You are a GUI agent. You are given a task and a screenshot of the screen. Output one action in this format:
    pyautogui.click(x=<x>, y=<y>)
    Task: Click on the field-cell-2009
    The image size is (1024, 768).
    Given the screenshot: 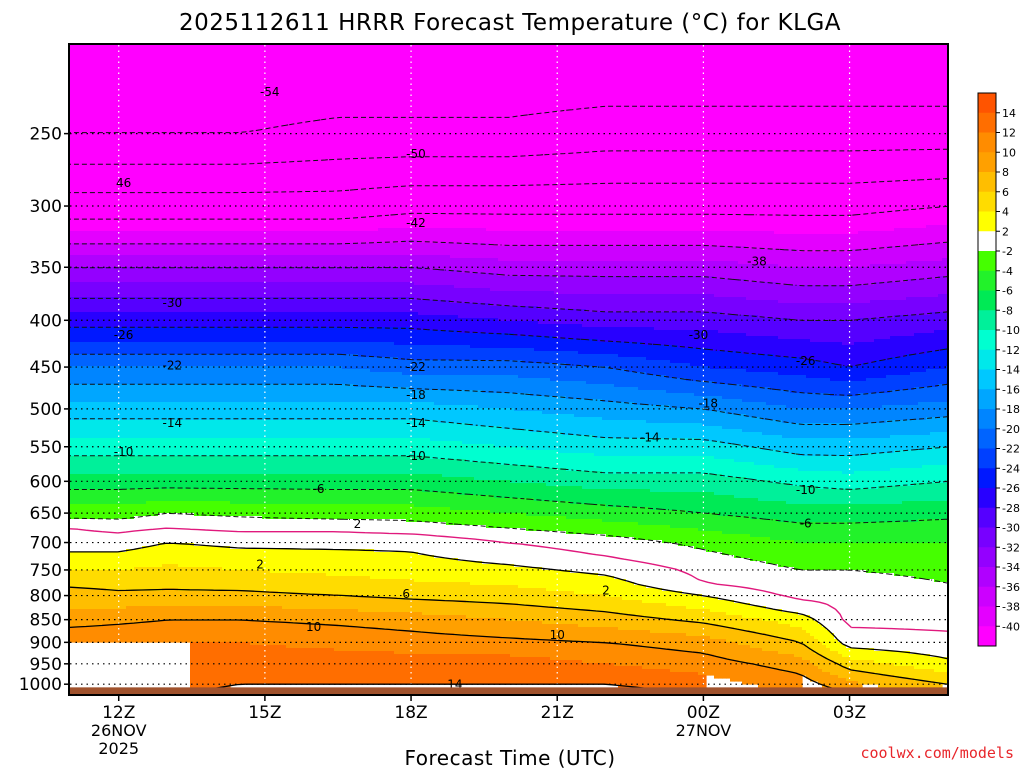 What is the action you would take?
    pyautogui.click(x=372, y=429)
    